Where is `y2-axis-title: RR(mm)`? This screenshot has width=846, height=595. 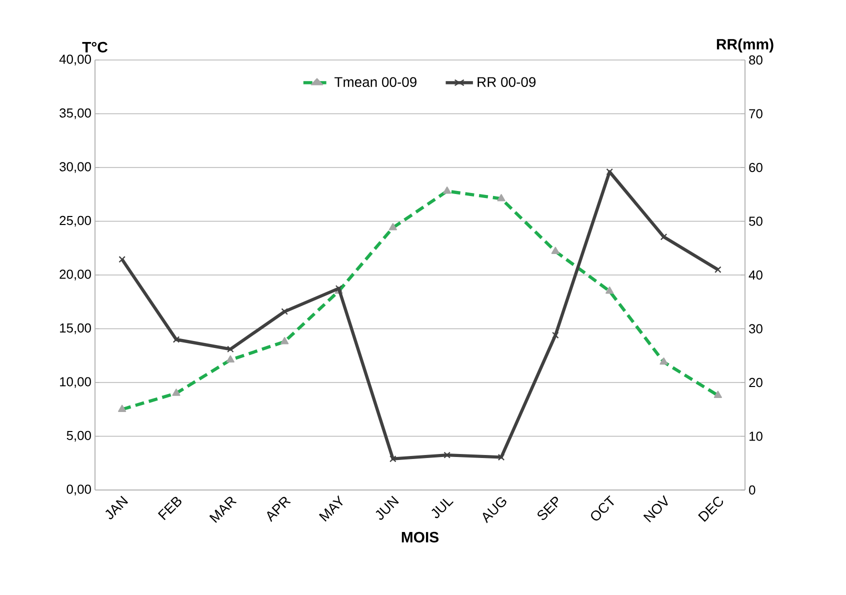
y2-axis-title: RR(mm) is located at coordinates (745, 45).